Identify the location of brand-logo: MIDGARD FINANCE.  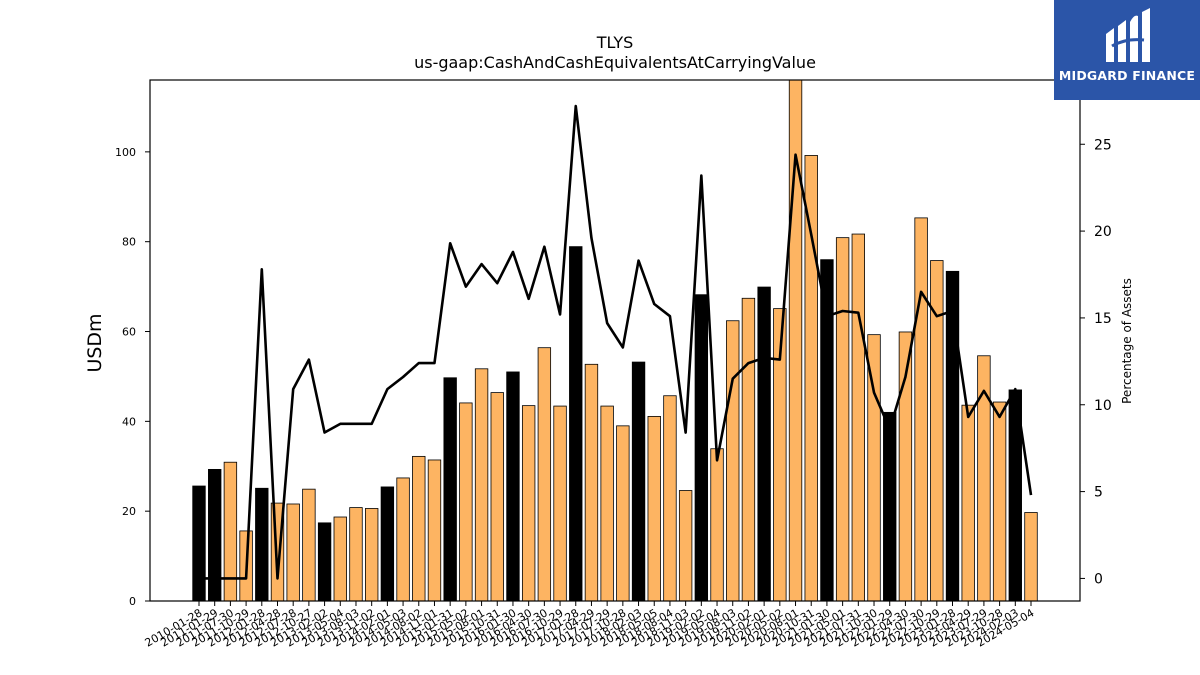
(1127, 50).